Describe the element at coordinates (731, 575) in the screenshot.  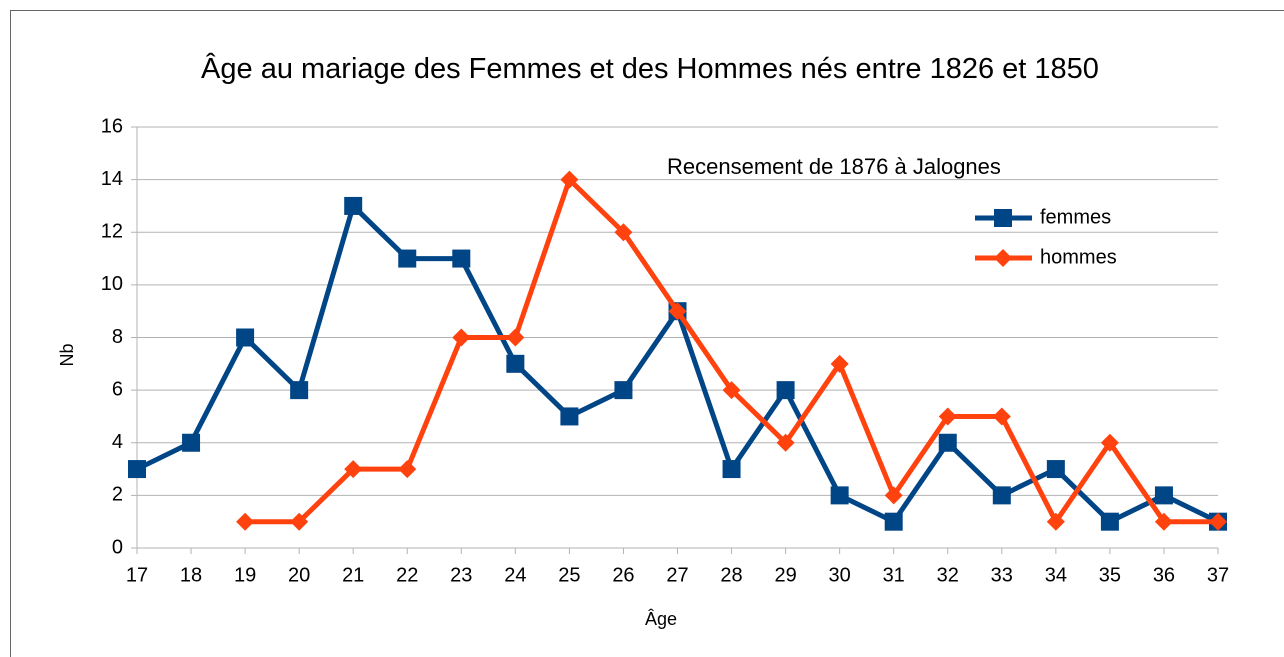
I see `x-tick-label: 28` at that location.